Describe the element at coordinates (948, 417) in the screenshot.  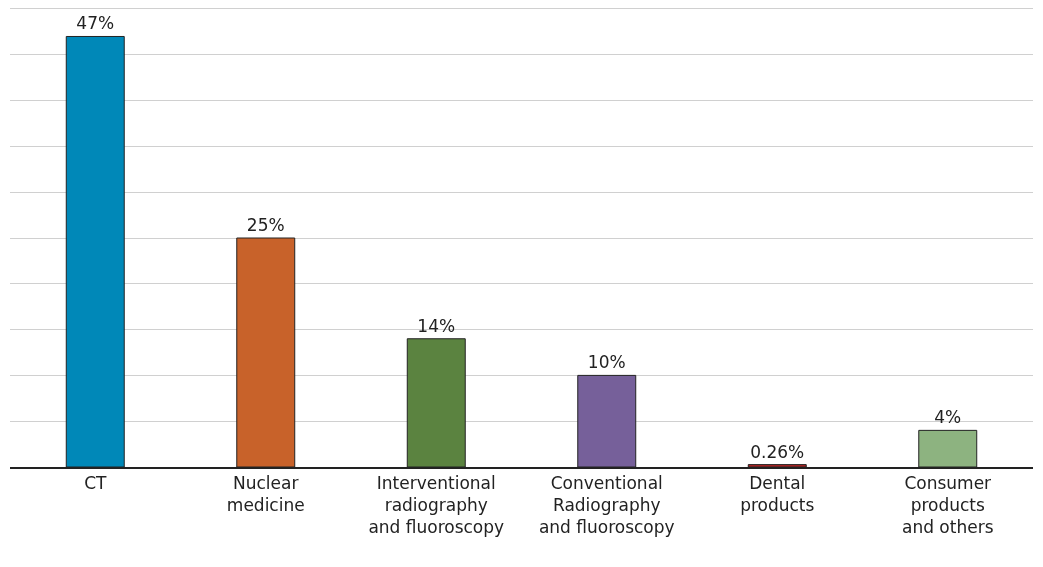
I see `data-label: 4%` at that location.